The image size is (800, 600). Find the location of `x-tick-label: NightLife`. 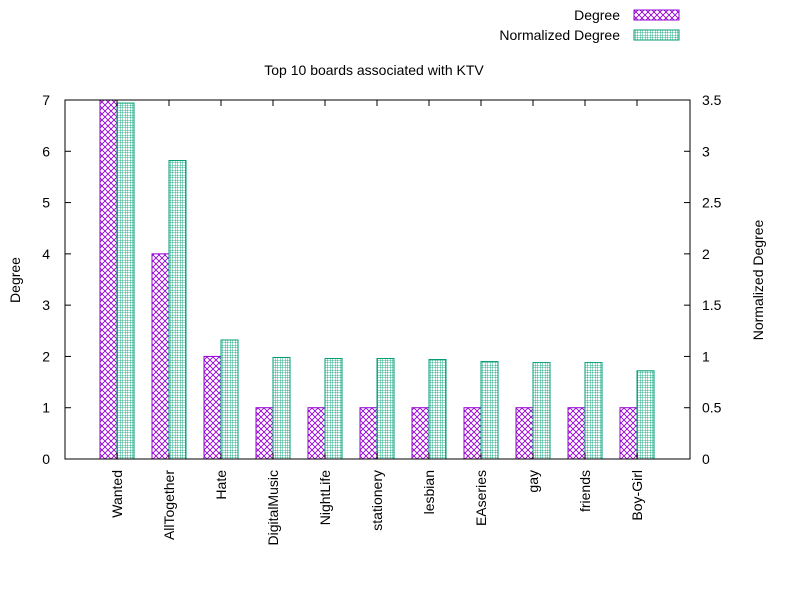

x-tick-label: NightLife is located at coordinates (325, 497).